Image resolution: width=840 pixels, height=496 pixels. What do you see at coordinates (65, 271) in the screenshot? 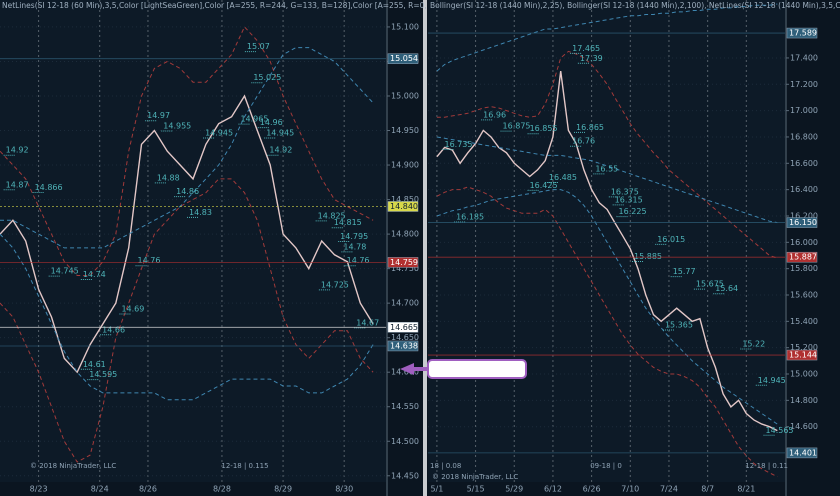
I see `level-label: 14.745` at bounding box center [65, 271].